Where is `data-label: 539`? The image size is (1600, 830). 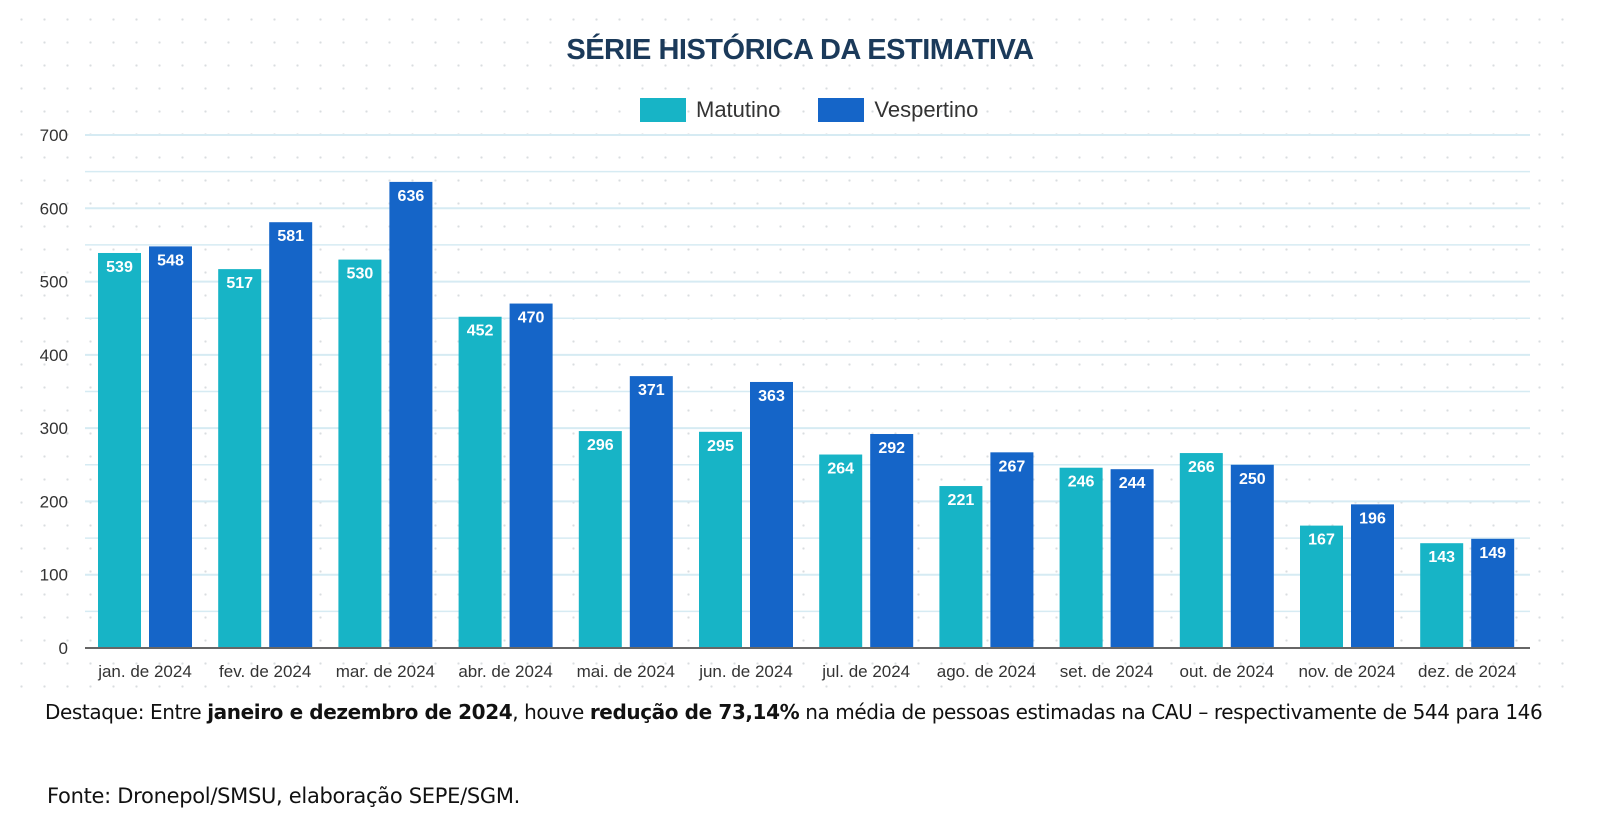 data-label: 539 is located at coordinates (119, 267).